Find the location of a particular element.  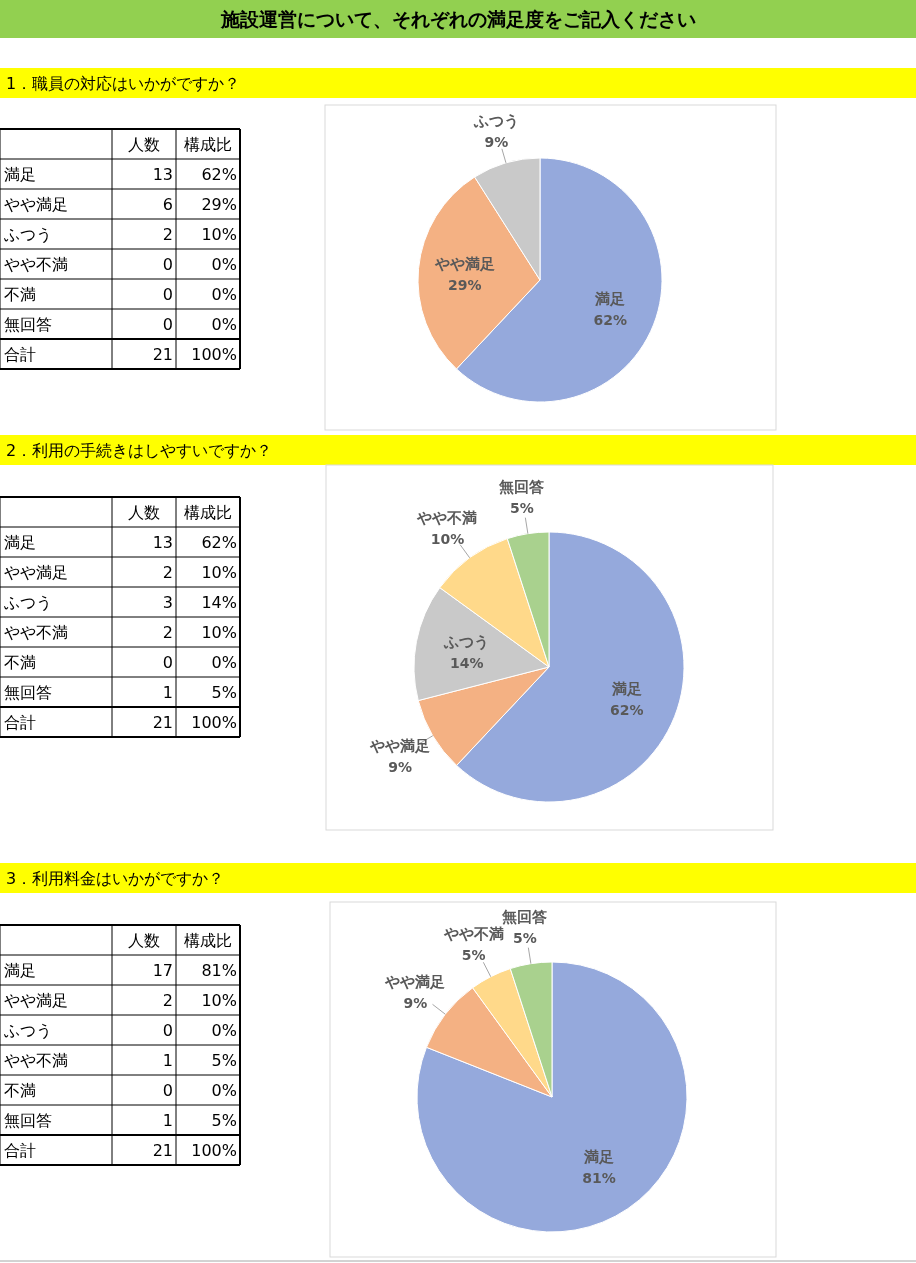

data-label: 3 is located at coordinates (167, 602).